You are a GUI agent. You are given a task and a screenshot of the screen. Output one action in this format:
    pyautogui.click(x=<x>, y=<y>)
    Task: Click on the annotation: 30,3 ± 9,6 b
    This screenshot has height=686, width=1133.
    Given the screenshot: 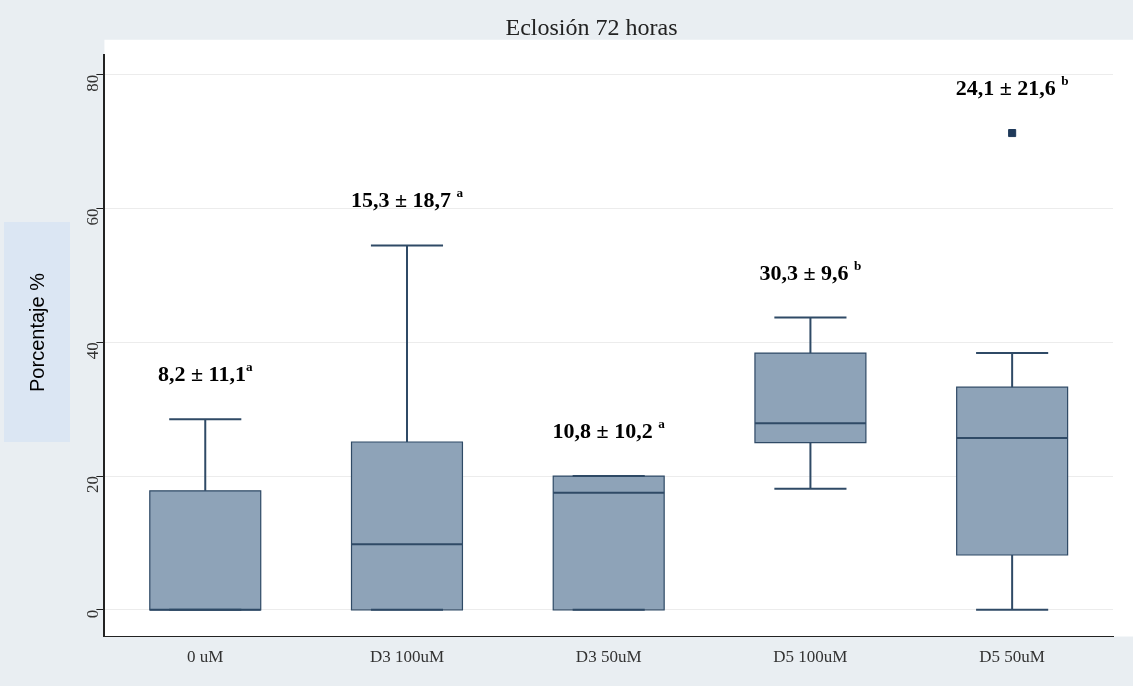 What is the action you would take?
    pyautogui.click(x=810, y=271)
    